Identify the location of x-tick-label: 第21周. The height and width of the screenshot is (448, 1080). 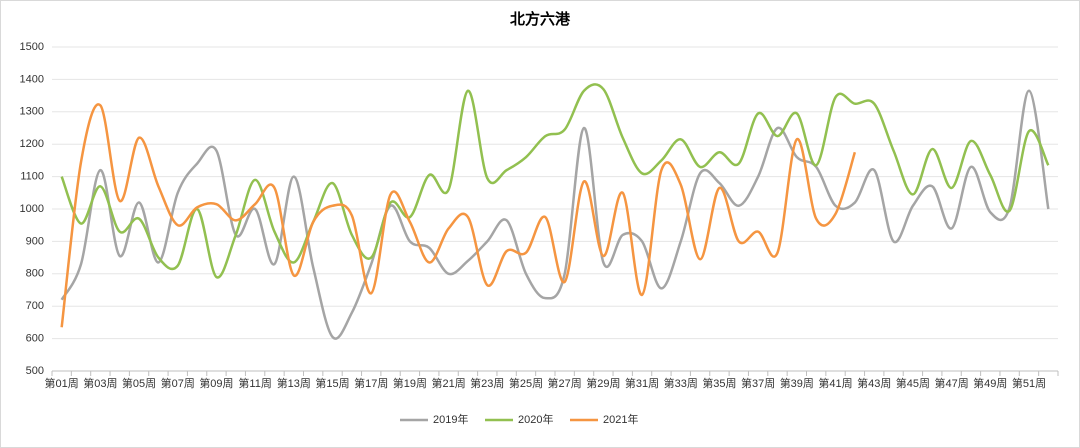
(448, 383).